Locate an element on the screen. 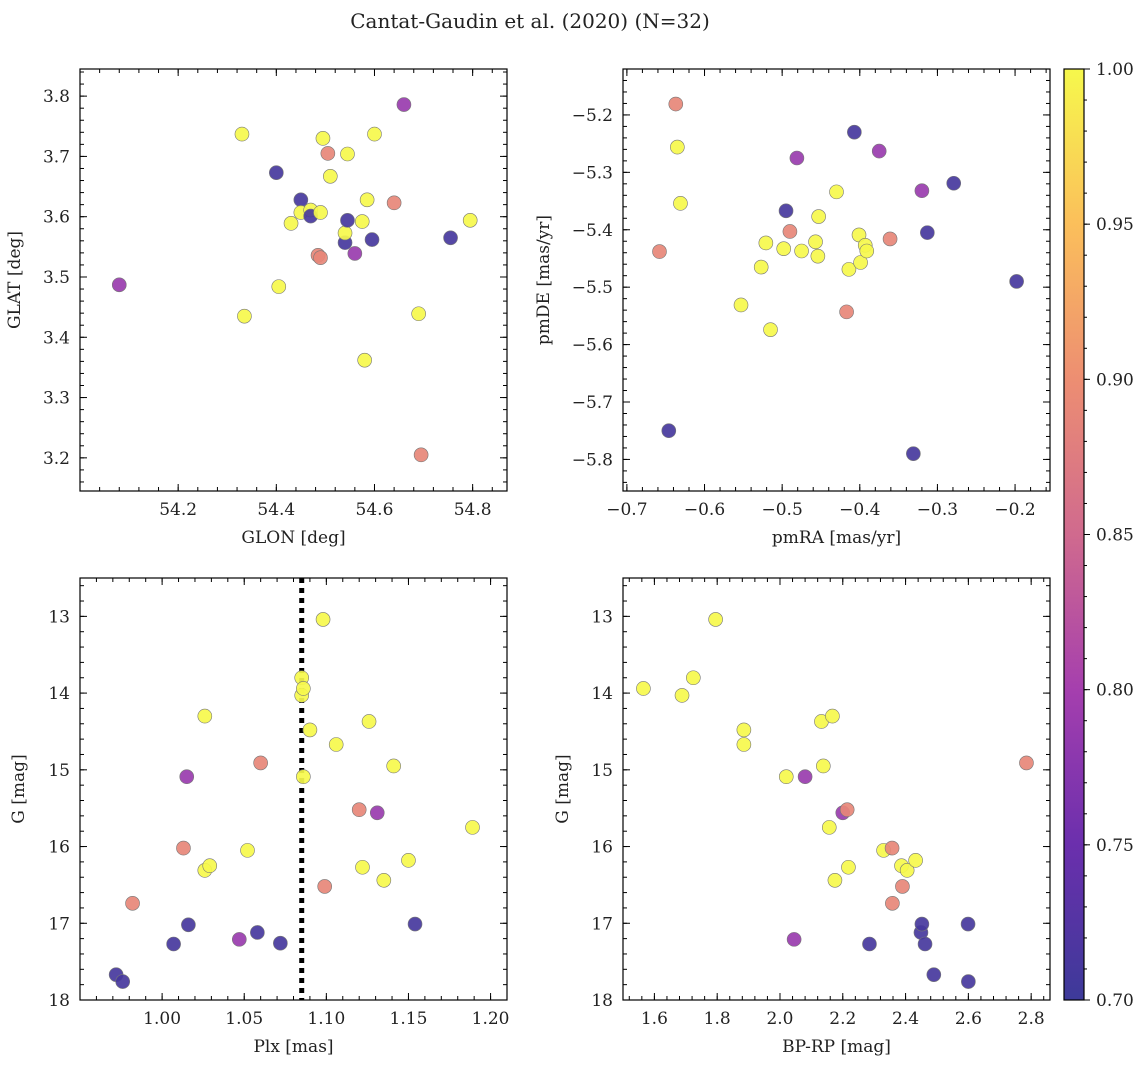 The width and height of the screenshot is (1148, 1072). colorbar-tick-label: 0.80 is located at coordinates (1115, 691).